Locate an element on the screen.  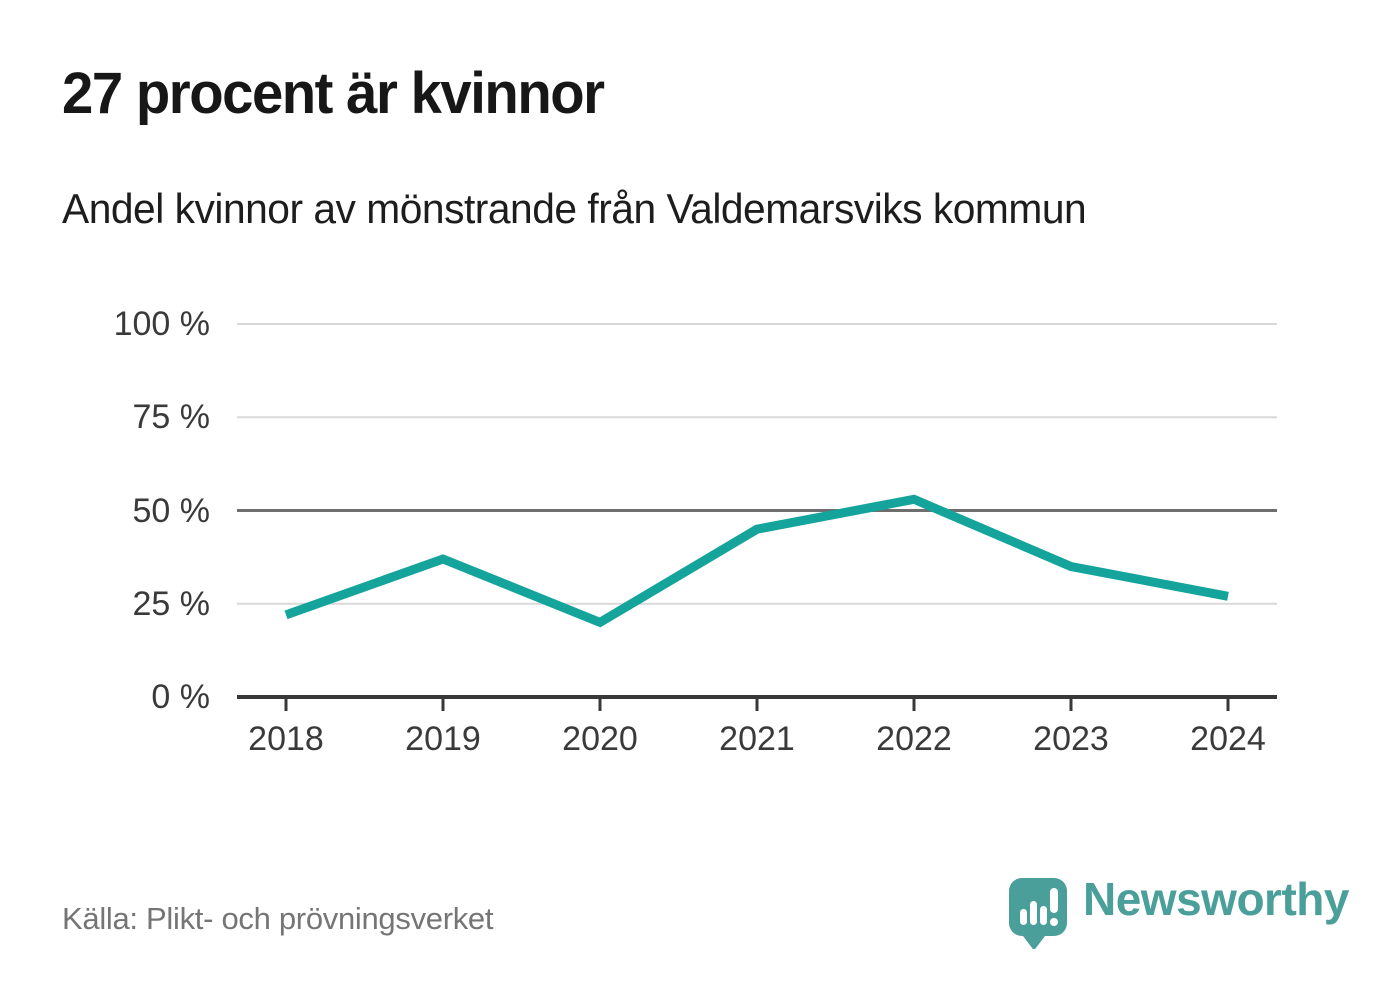
x-tick-label-2018: 2018 is located at coordinates (286, 739).